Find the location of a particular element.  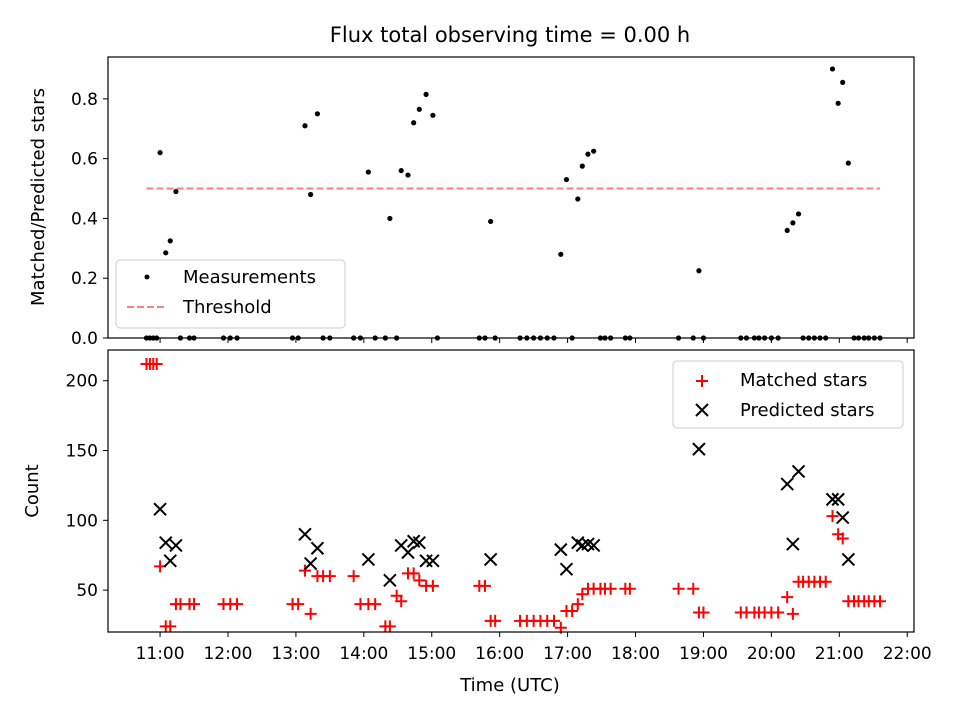

y-tick-label: 50 is located at coordinates (87, 591).